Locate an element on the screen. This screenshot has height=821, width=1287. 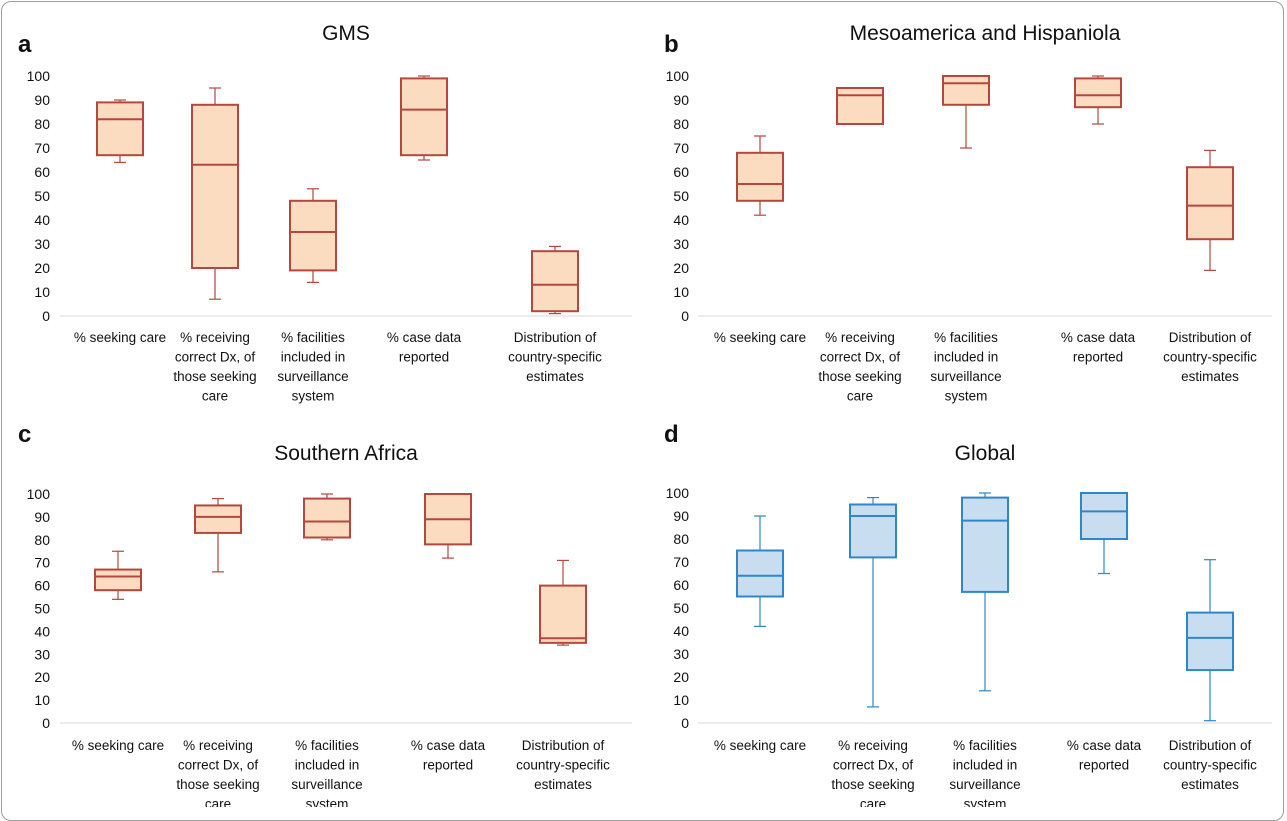
y-tick-label: 90 is located at coordinates (42, 517).